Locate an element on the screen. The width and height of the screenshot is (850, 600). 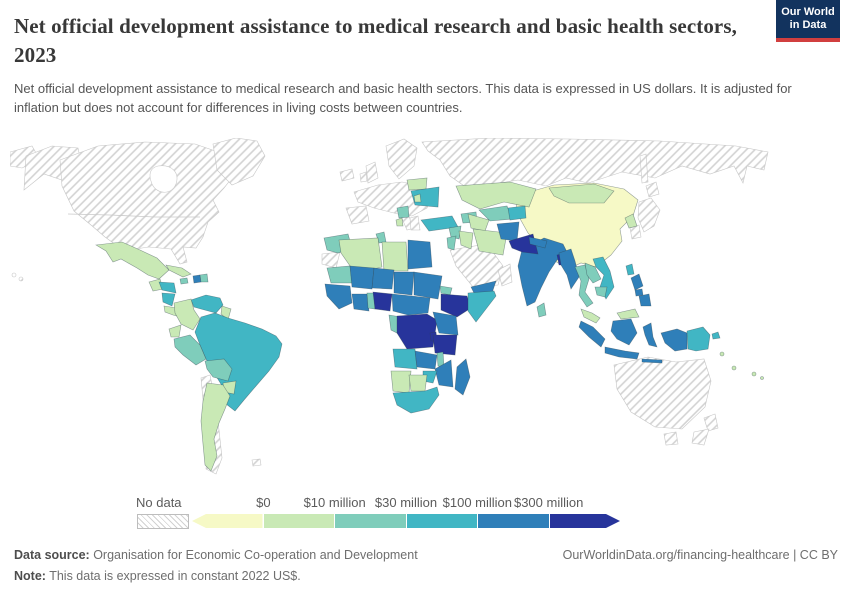
legend-bin-b5 is located at coordinates (585, 521).